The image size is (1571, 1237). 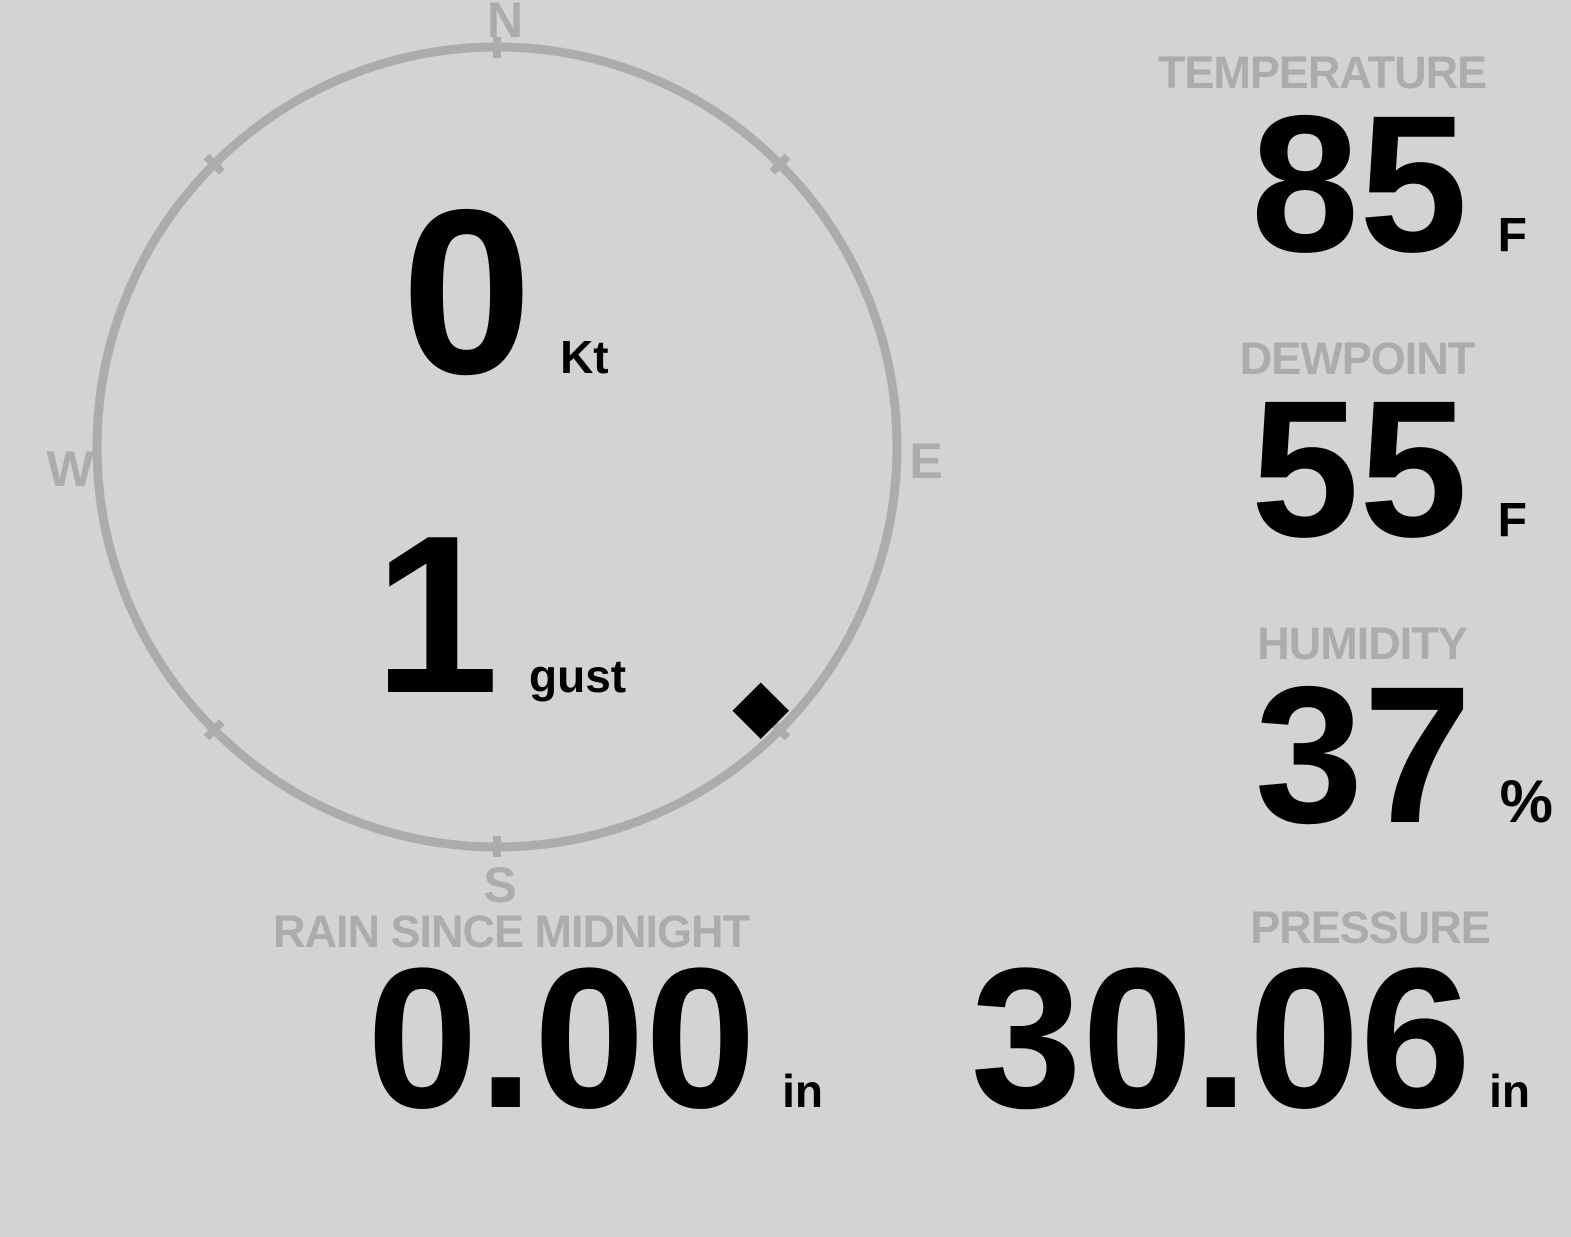 What do you see at coordinates (500, 885) in the screenshot?
I see `compass-label-south: S` at bounding box center [500, 885].